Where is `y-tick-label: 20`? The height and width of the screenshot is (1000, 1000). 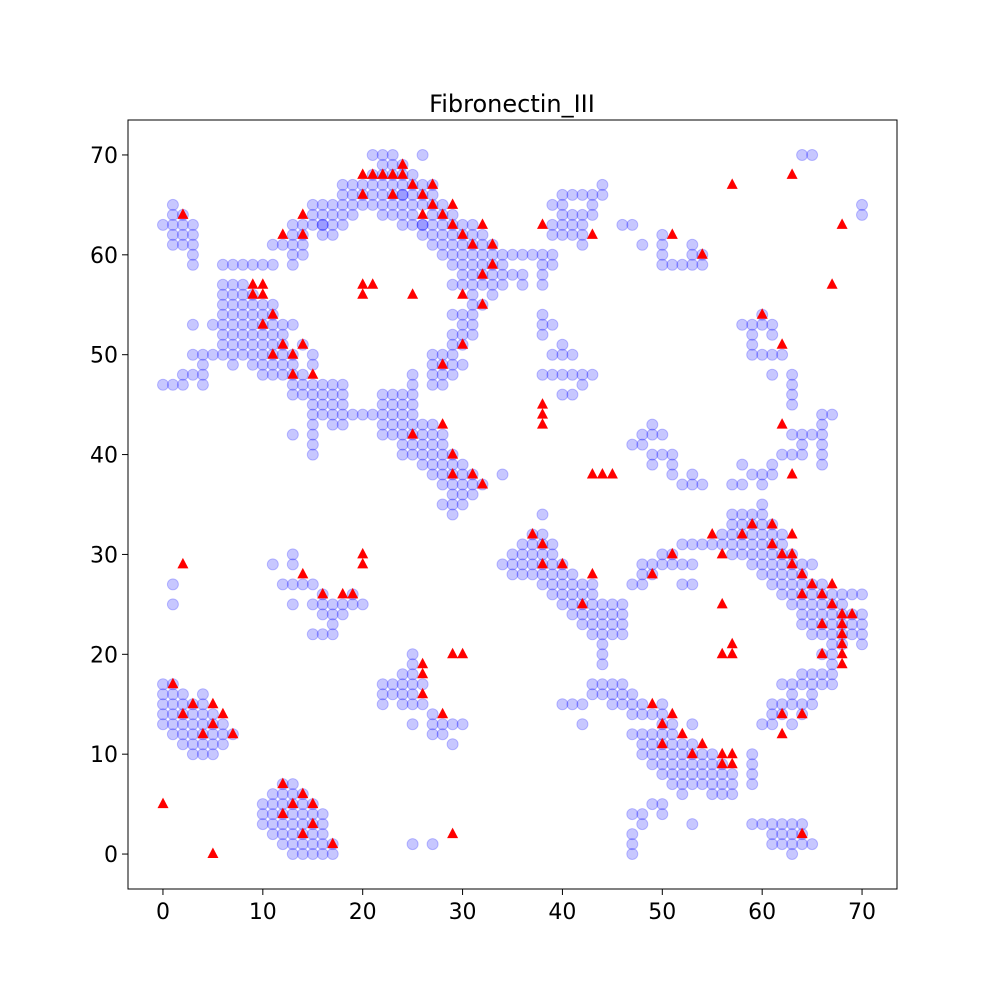 y-tick-label: 20 is located at coordinates (104, 655).